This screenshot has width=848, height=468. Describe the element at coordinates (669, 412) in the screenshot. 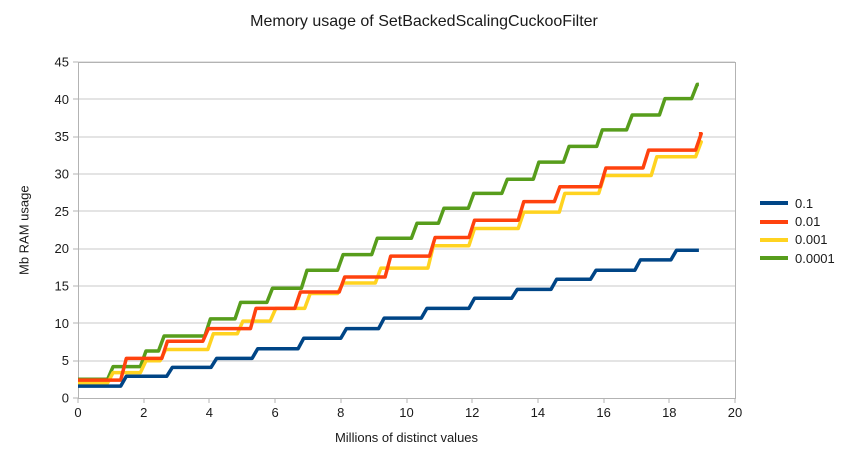

I see `x-tick-label-18: 18` at that location.